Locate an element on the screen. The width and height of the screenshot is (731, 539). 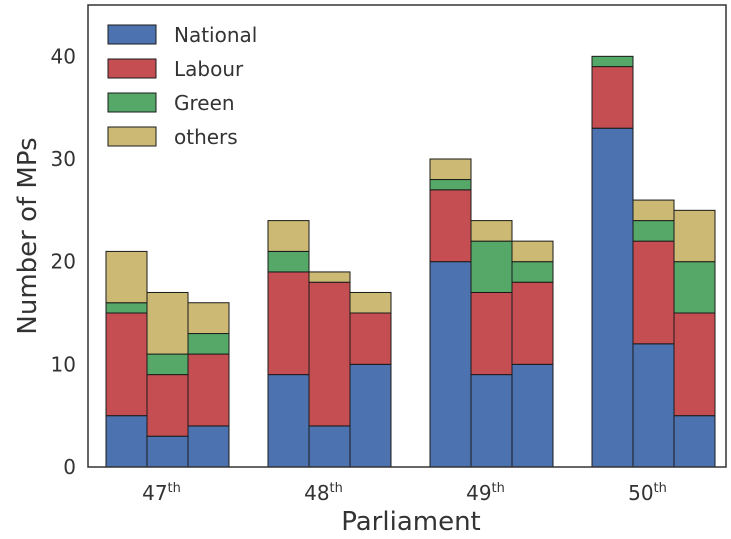
legend-label-others: others is located at coordinates (206, 137).